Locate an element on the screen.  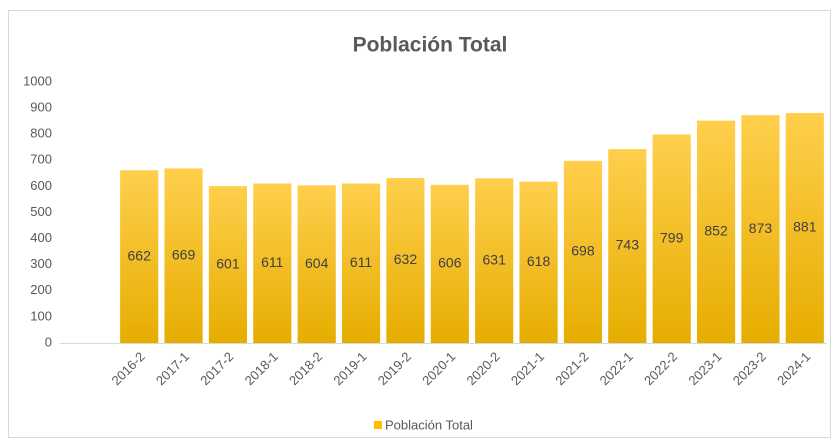
data-label: 852 is located at coordinates (716, 231).